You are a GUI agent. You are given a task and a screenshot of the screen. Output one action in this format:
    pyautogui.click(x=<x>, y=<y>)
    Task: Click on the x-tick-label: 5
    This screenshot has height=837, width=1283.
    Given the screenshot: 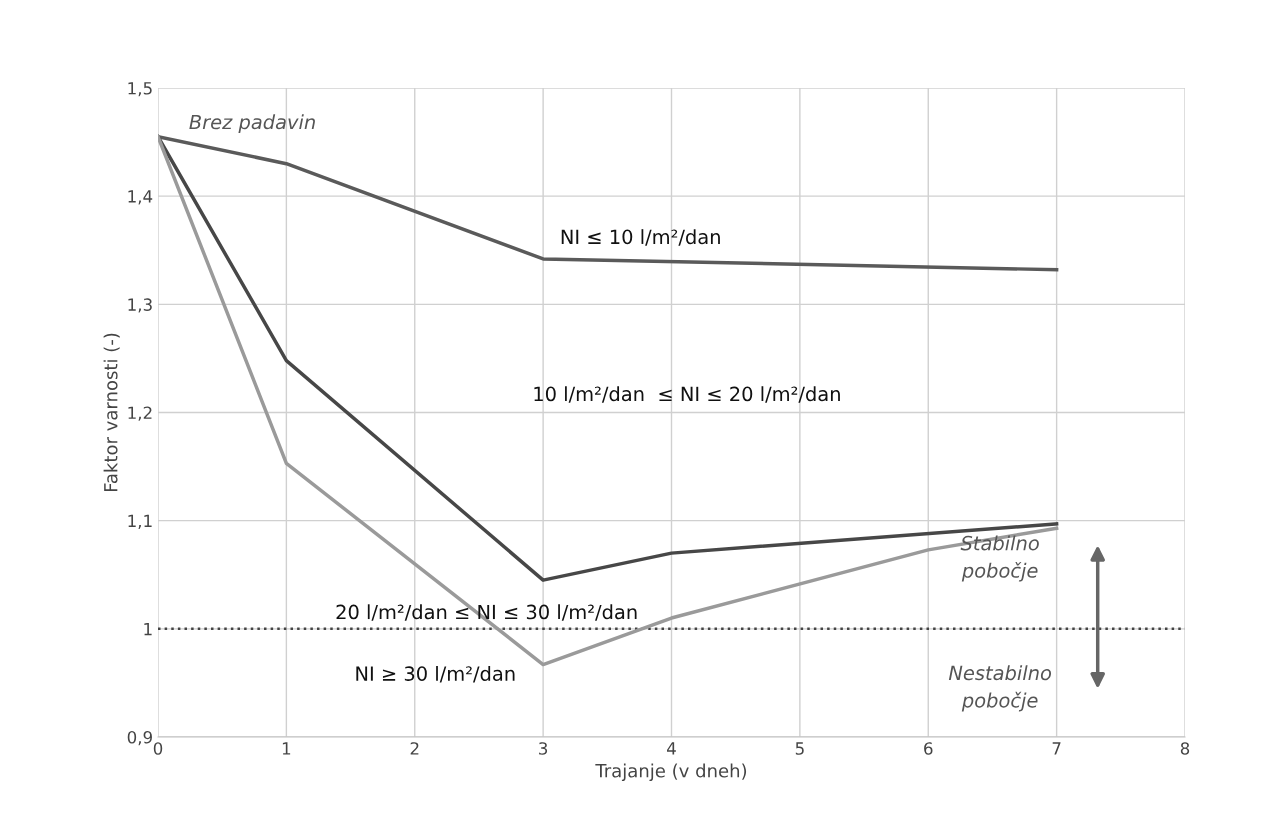 What is the action you would take?
    pyautogui.click(x=799, y=748)
    